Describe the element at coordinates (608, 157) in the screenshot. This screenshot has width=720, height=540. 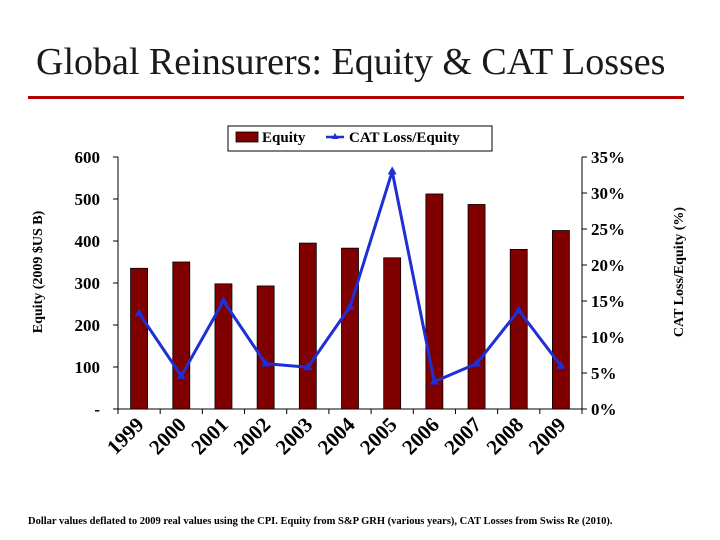
I see `y2-tick-label: 35%` at that location.